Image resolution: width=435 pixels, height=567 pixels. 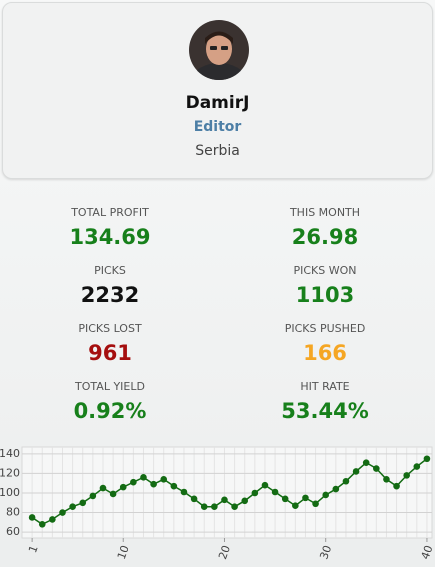 What do you see at coordinates (10, 472) in the screenshot?
I see `y-tick-label: 120` at bounding box center [10, 472].